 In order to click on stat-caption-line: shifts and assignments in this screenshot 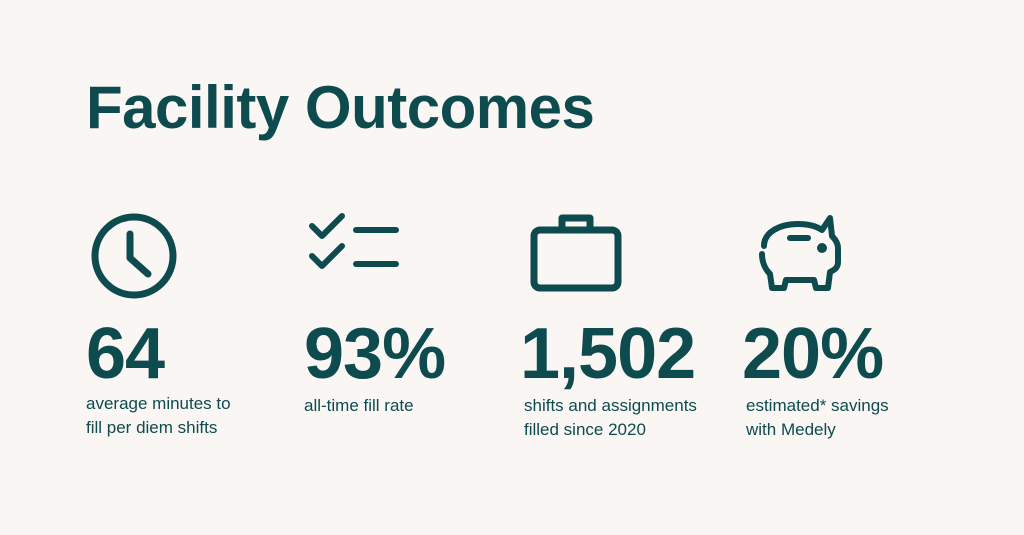, I will do `click(610, 405)`.